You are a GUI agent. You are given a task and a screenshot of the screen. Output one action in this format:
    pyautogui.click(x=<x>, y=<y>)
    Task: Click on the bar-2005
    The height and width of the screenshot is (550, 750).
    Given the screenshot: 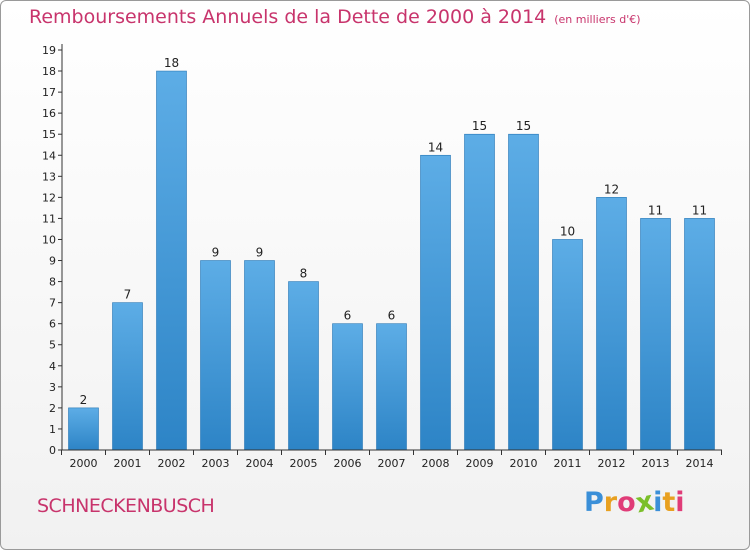 What is the action you would take?
    pyautogui.click(x=303, y=366)
    